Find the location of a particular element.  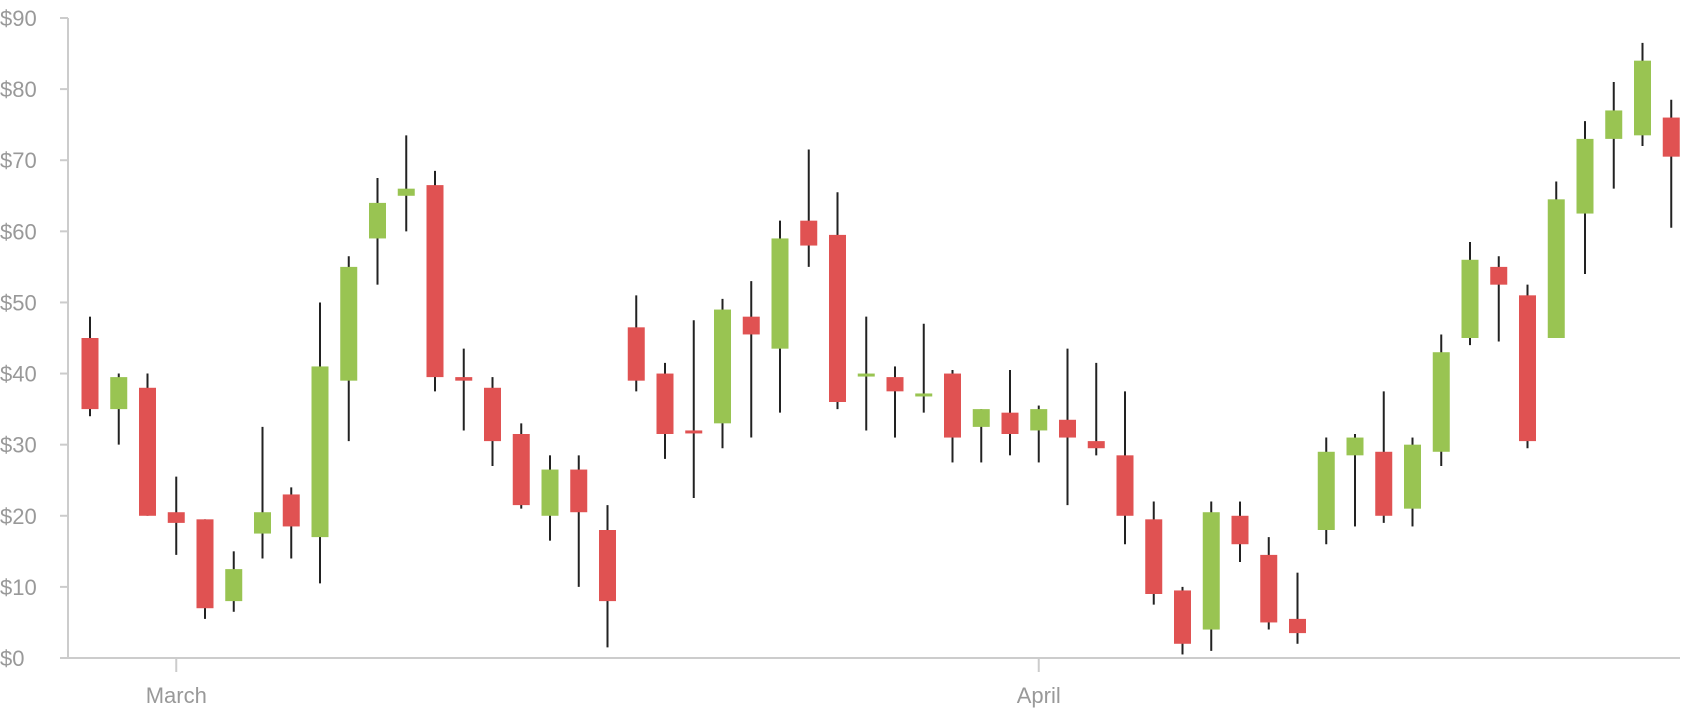

y-tick-label: $70 is located at coordinates (18, 160).